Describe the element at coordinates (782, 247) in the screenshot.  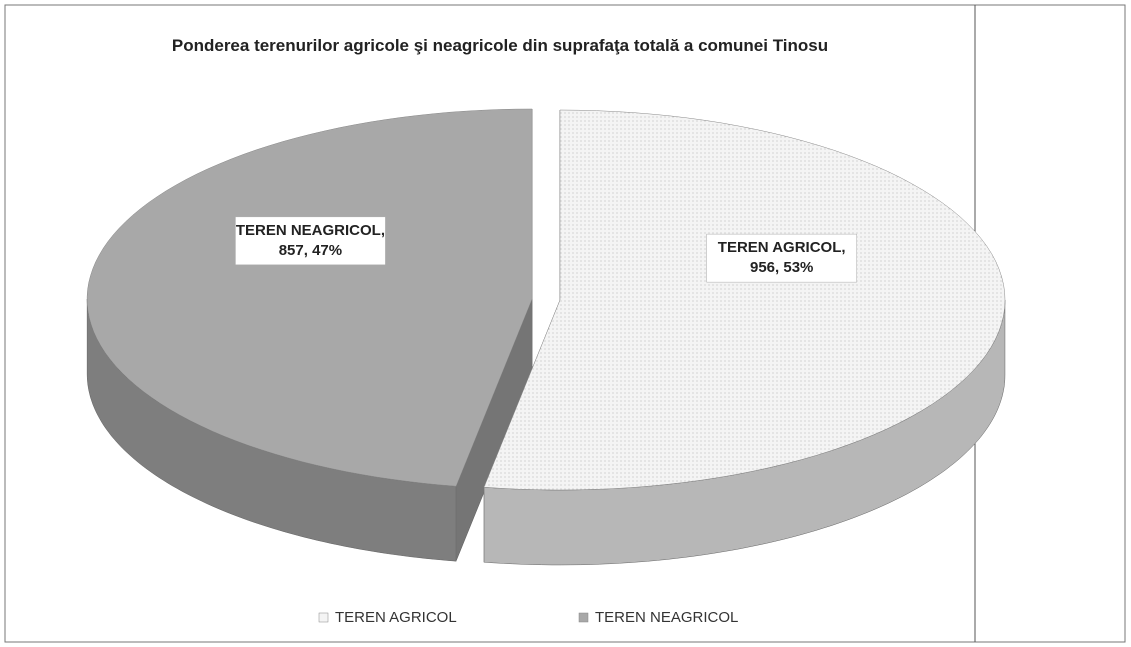
I see `data-label: TEREN AGRICOL,` at that location.